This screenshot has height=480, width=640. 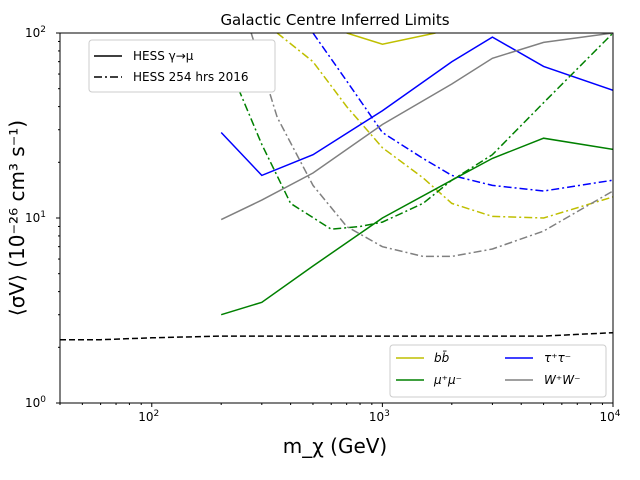 What do you see at coordinates (17, 218) in the screenshot?
I see `y-axis-label: ⟨σV⟩ (10⁻²⁶ cm³ s⁻¹)` at bounding box center [17, 218].